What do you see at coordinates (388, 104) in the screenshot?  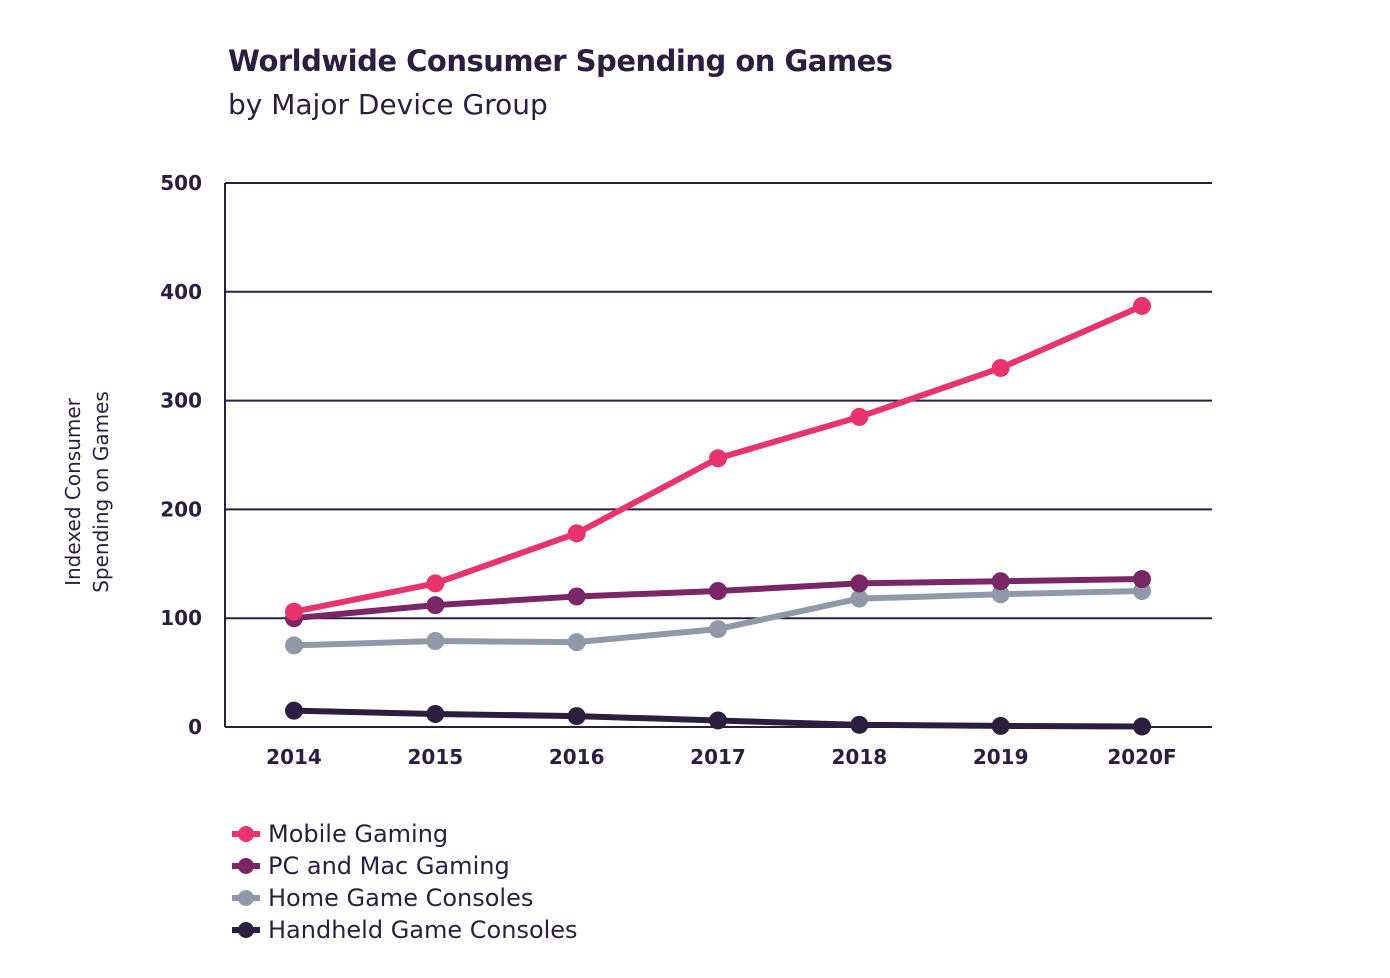 I see `chart-subtitle: by Major Device Group` at bounding box center [388, 104].